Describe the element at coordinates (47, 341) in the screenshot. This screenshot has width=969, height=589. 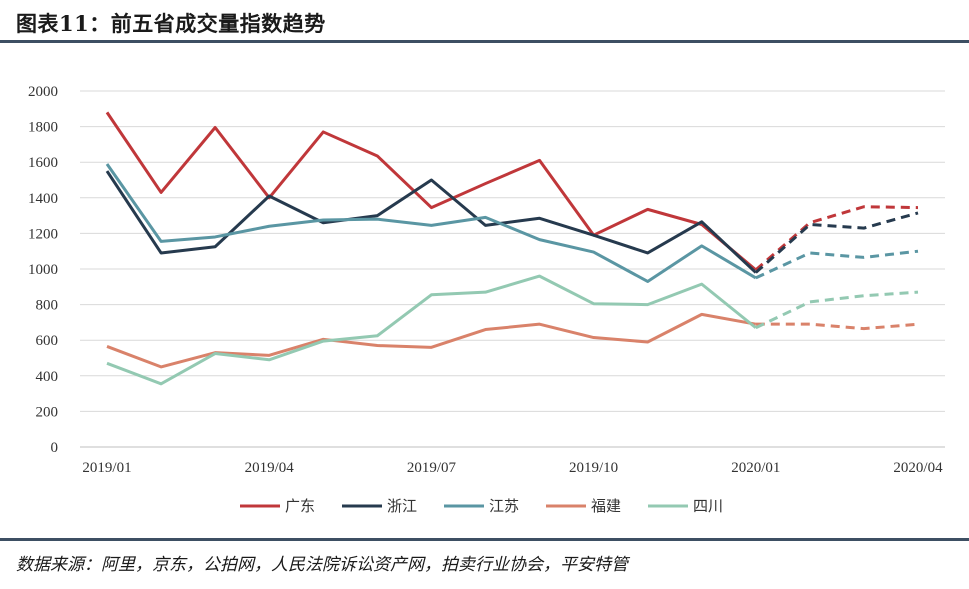
I see `y-tick-label: 600` at that location.